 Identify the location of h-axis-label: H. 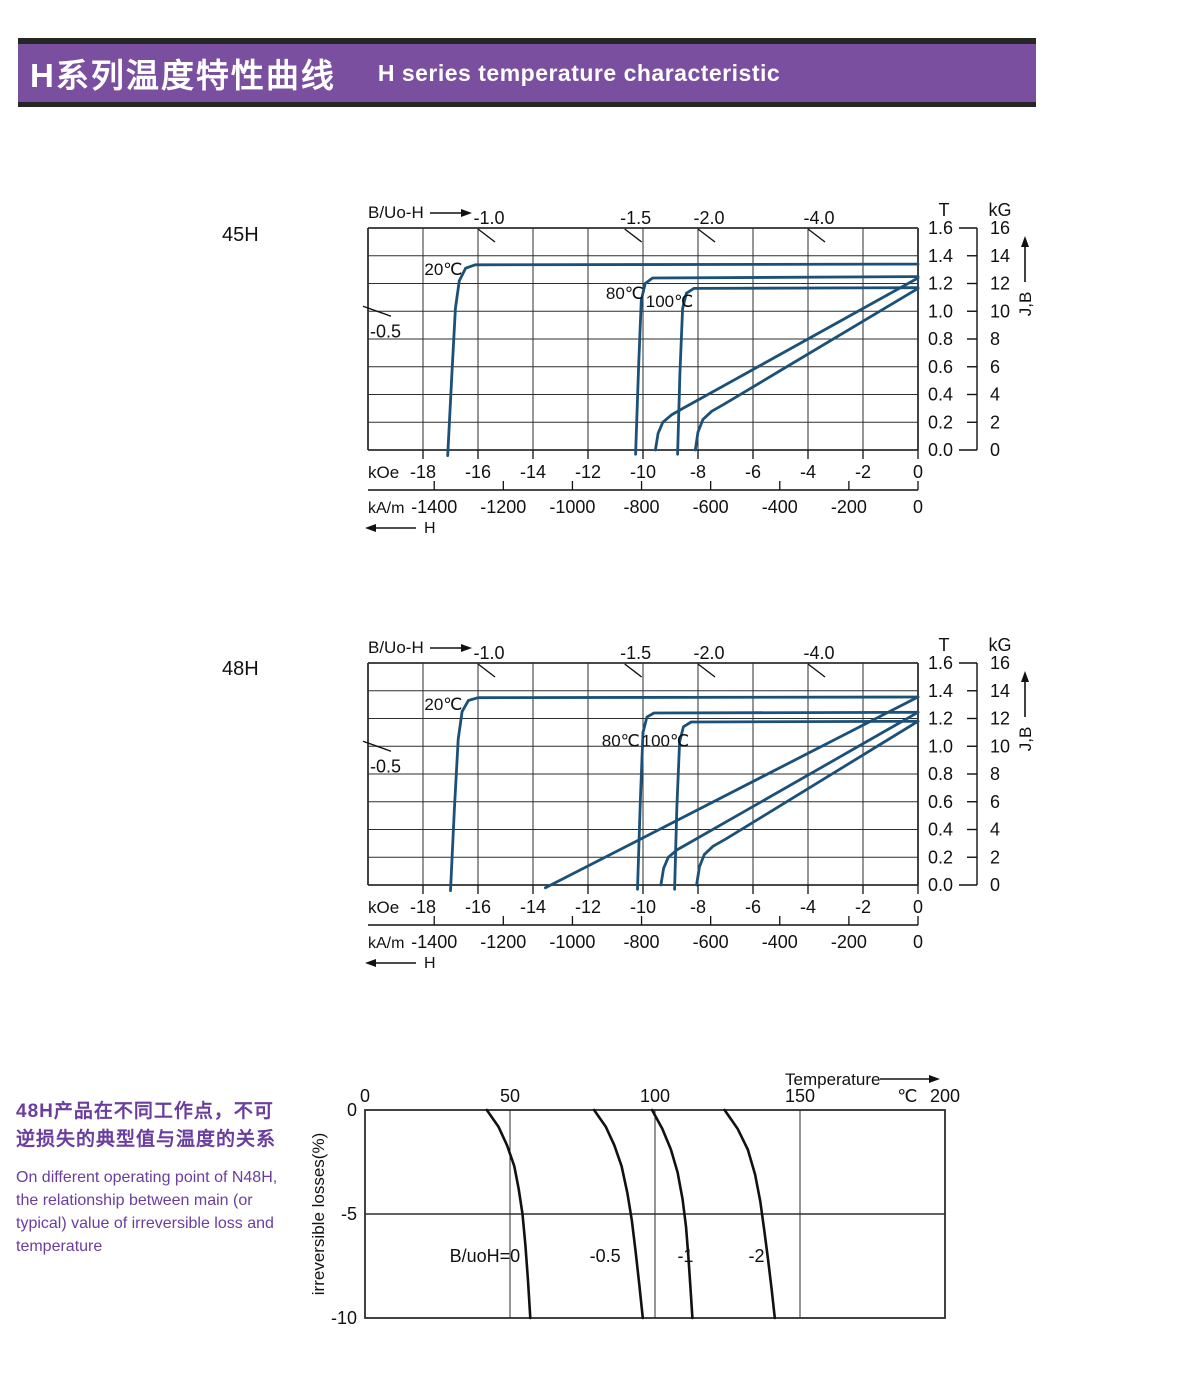
(430, 963).